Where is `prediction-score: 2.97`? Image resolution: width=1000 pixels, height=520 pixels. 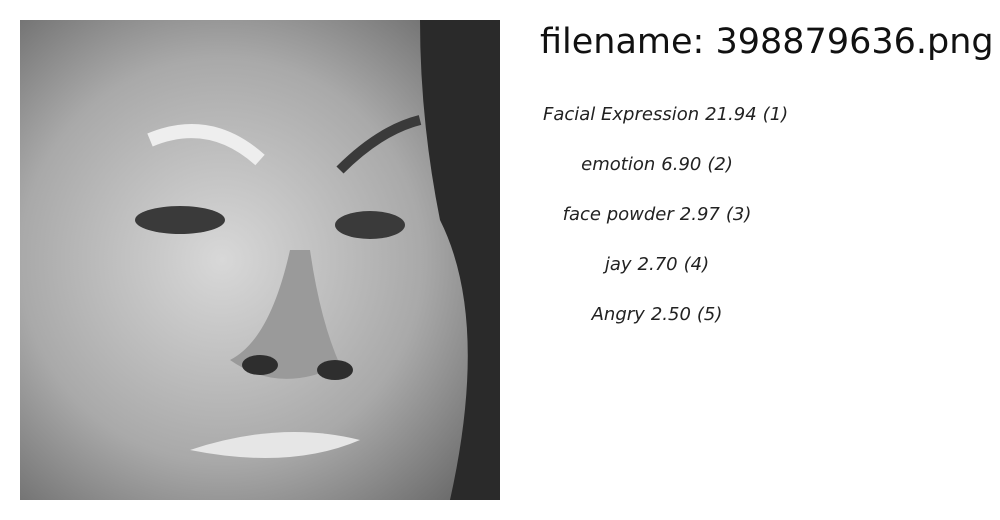
prediction-score: 2.97 is located at coordinates (699, 214).